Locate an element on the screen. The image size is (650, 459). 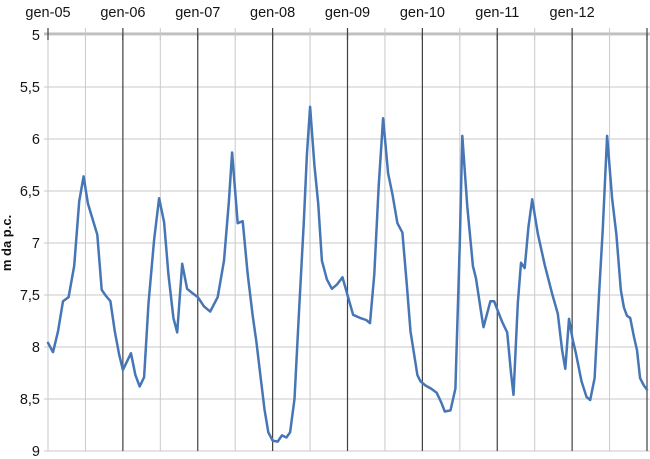
y-tick-label: 6,5 is located at coordinates (30, 192).